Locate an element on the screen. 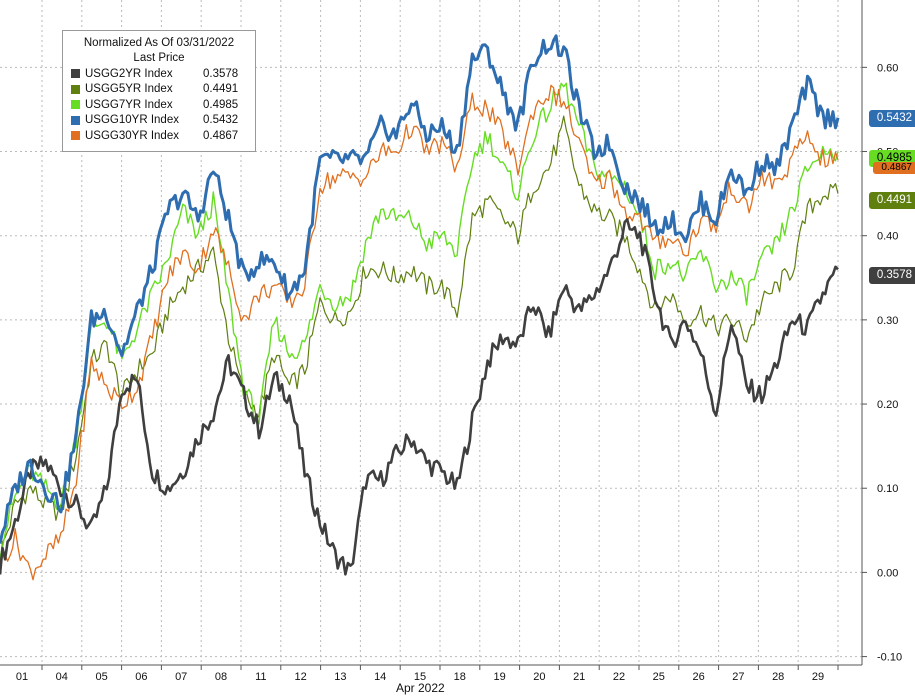 The height and width of the screenshot is (700, 915). legend-series-name: USGG7YR Index is located at coordinates (129, 104).